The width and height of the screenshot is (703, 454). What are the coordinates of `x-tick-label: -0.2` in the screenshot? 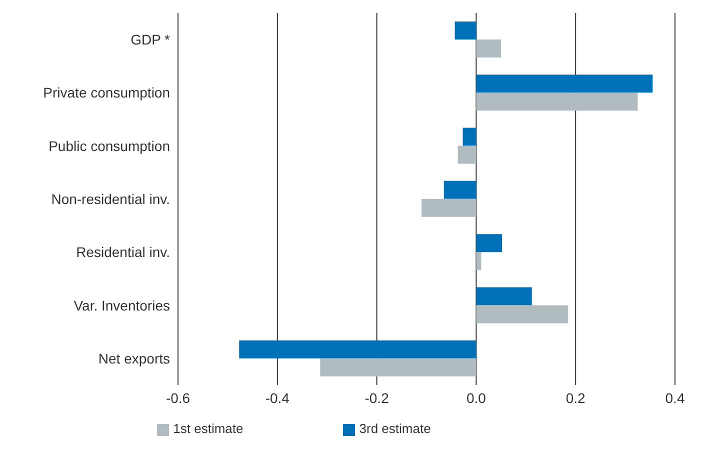 It's located at (377, 398).